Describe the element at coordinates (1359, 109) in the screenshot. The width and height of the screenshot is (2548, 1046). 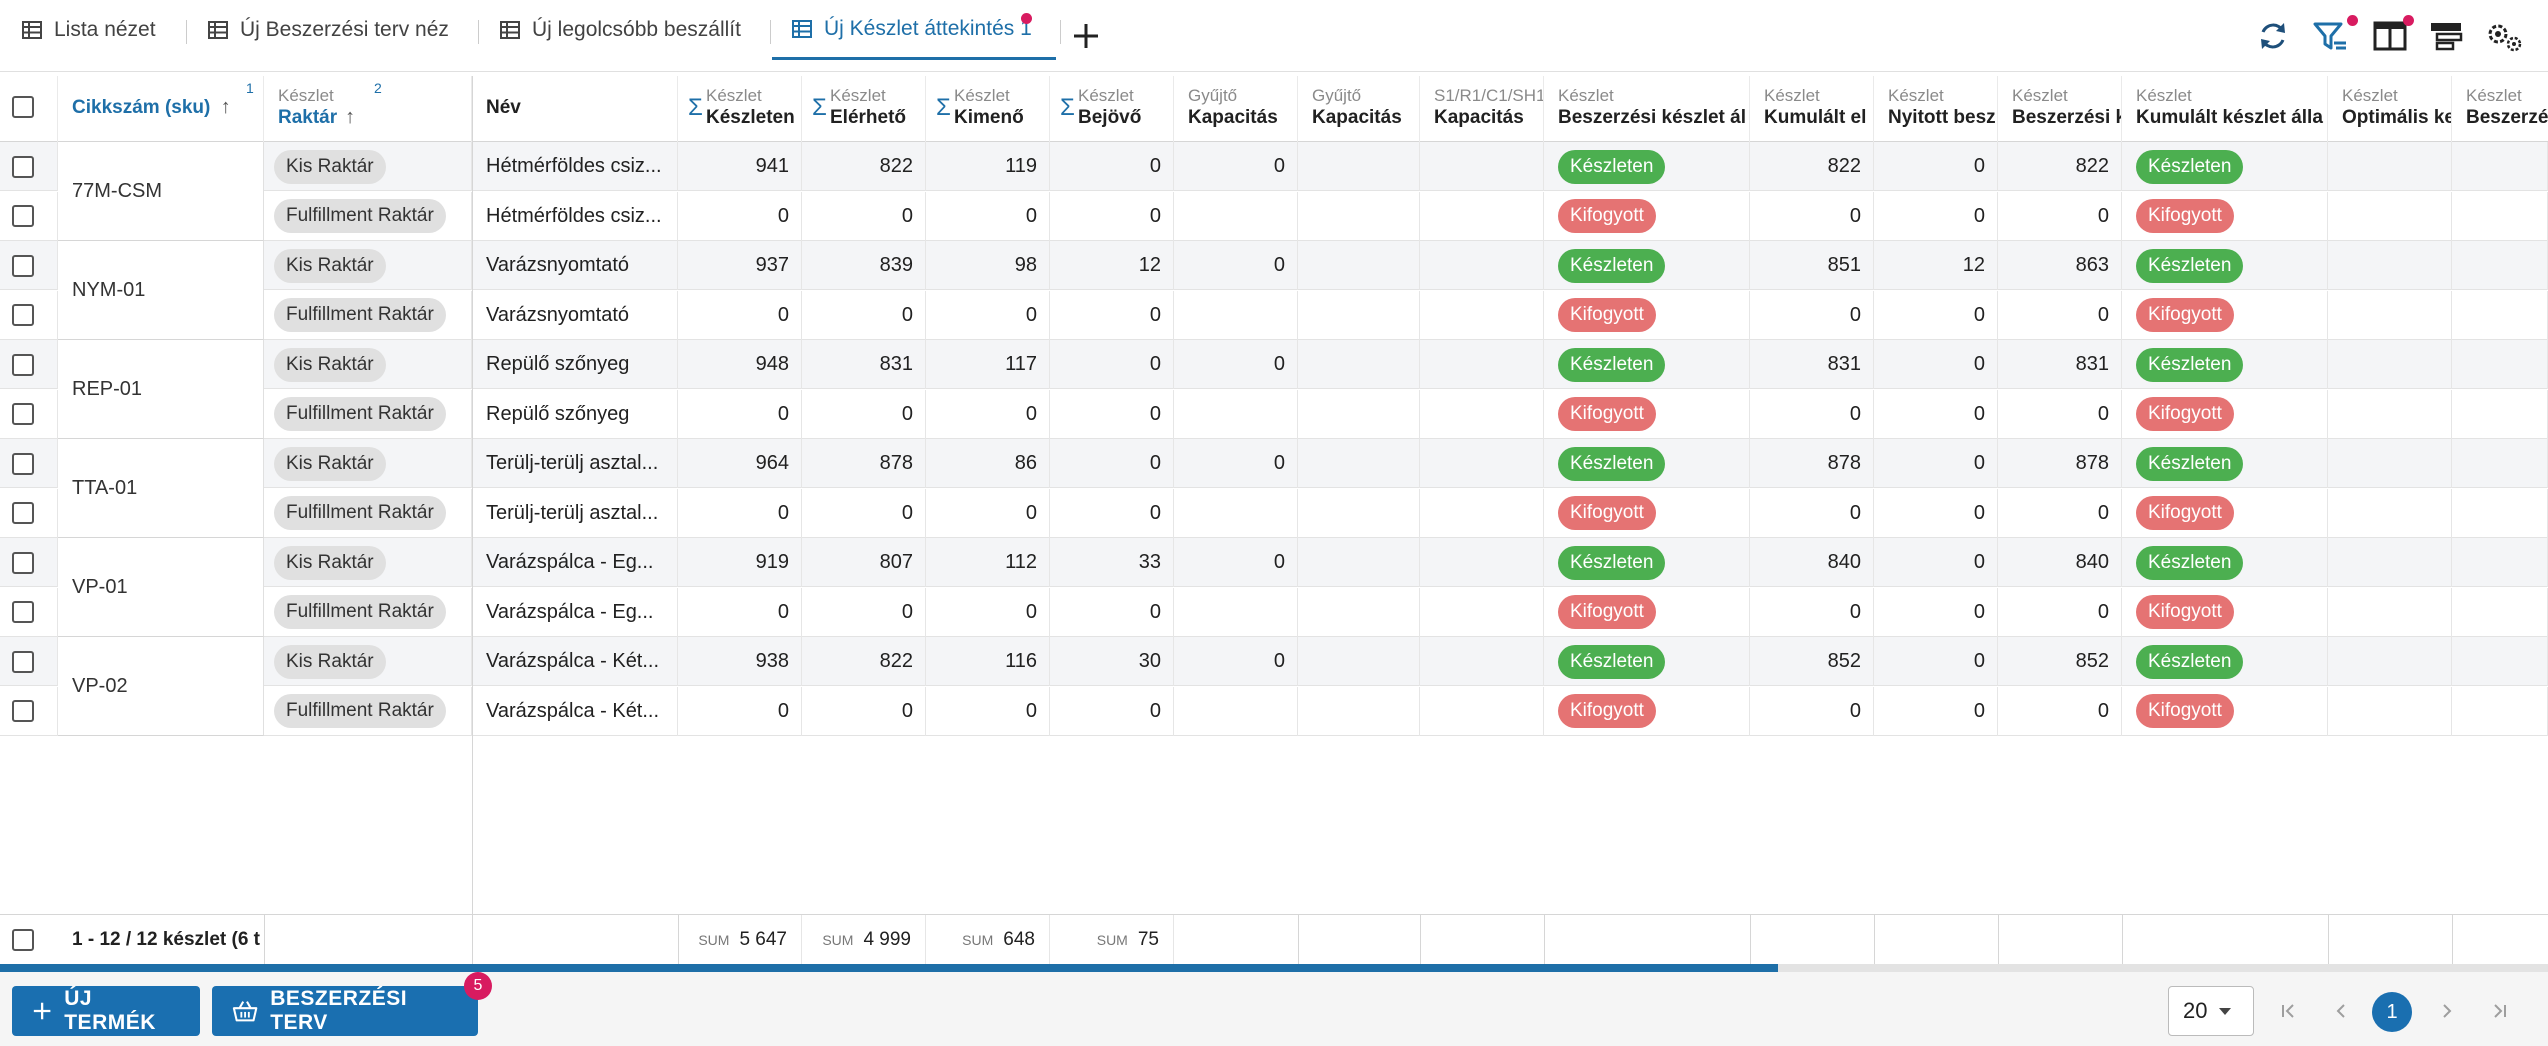
I see `col-gyujto-kapacitas-2: Gyűjtő Kapacitás` at that location.